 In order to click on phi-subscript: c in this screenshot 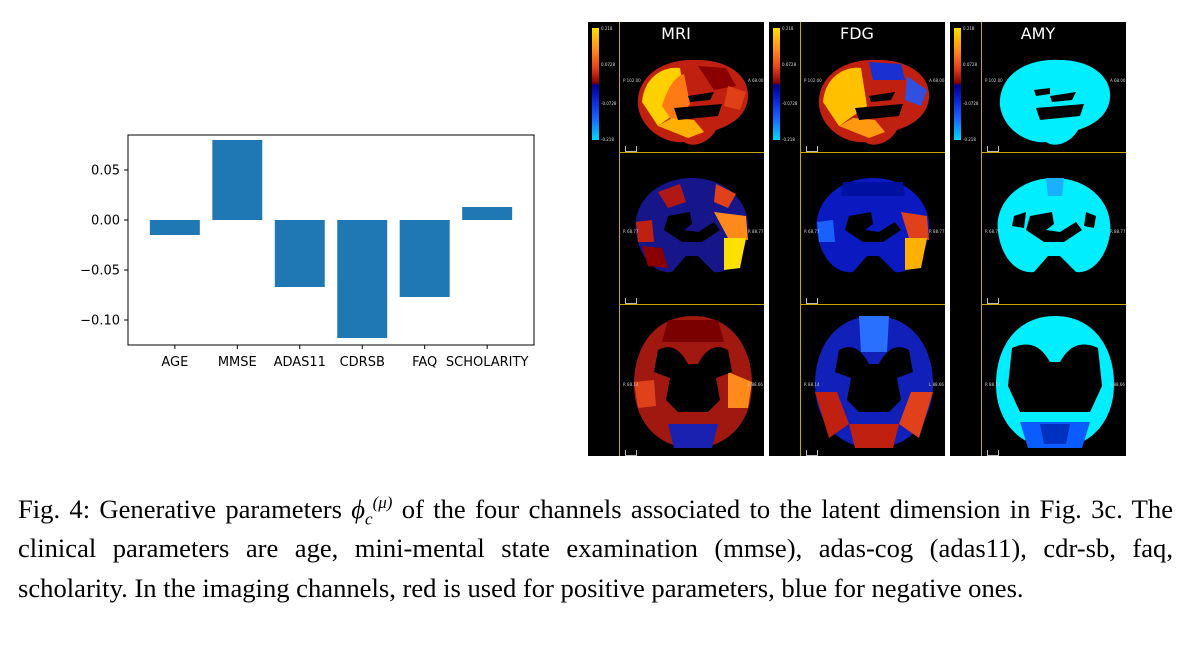, I will do `click(369, 519)`.